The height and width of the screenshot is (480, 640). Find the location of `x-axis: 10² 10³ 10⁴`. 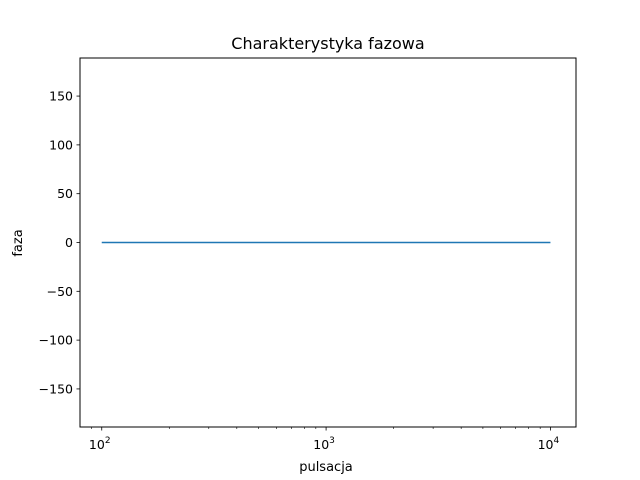

x-axis: 10² 10³ 10⁴ is located at coordinates (324, 439).